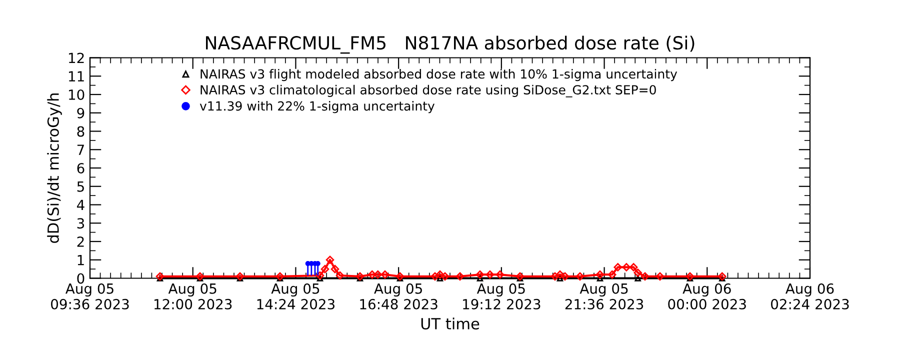 This screenshot has width=900, height=350. Describe the element at coordinates (80, 187) in the screenshot. I see `y-tick-label: 5` at that location.